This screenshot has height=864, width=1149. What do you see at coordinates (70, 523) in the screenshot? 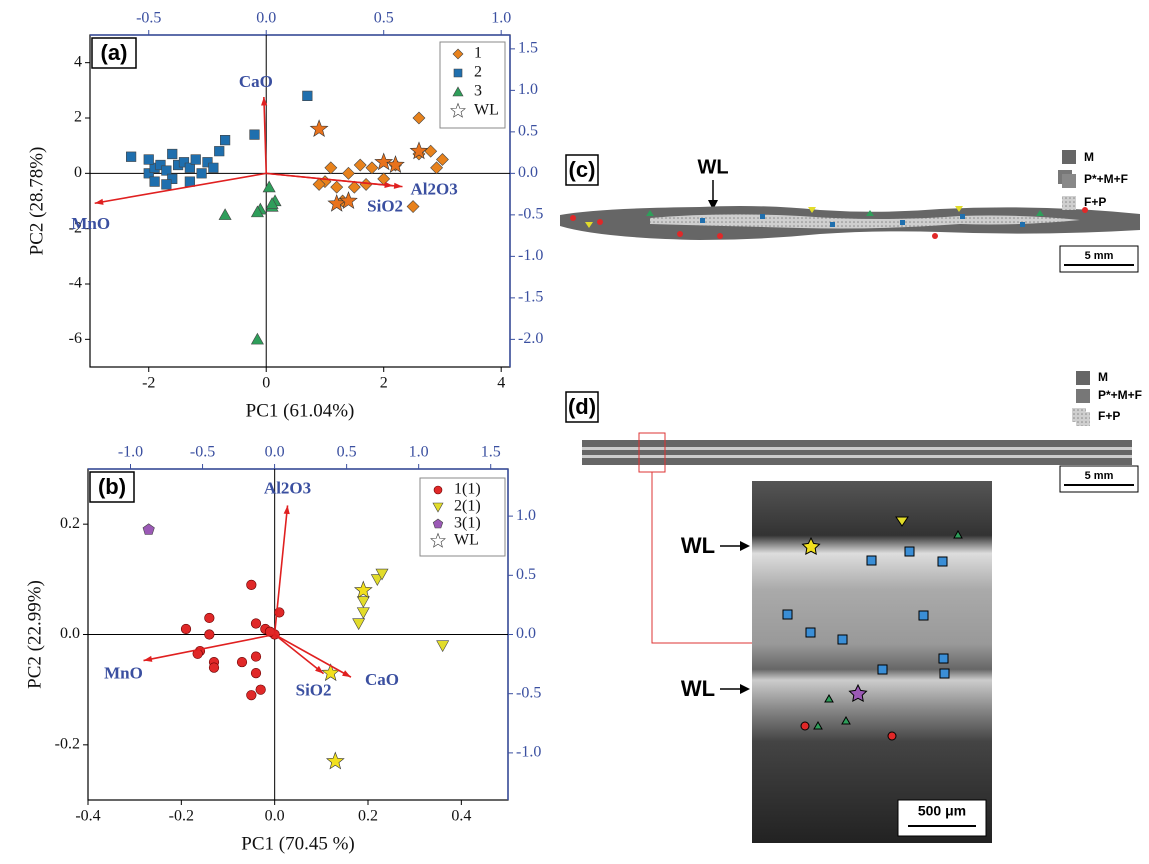
I see `y-tick-label: 0.2` at bounding box center [70, 523].